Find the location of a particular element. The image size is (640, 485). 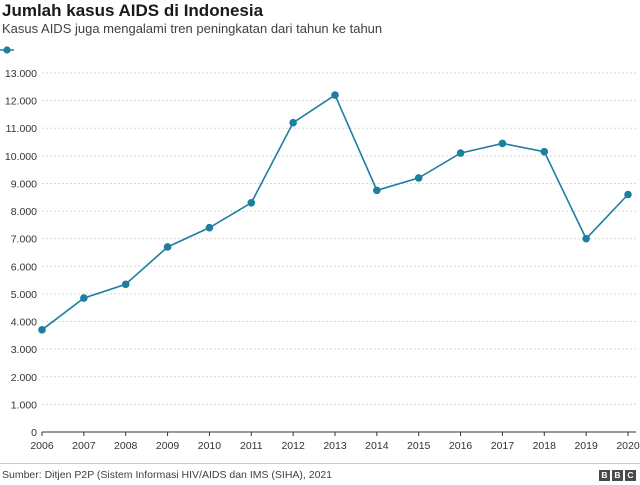

y-tick-label: 5.000 is located at coordinates (24, 295).